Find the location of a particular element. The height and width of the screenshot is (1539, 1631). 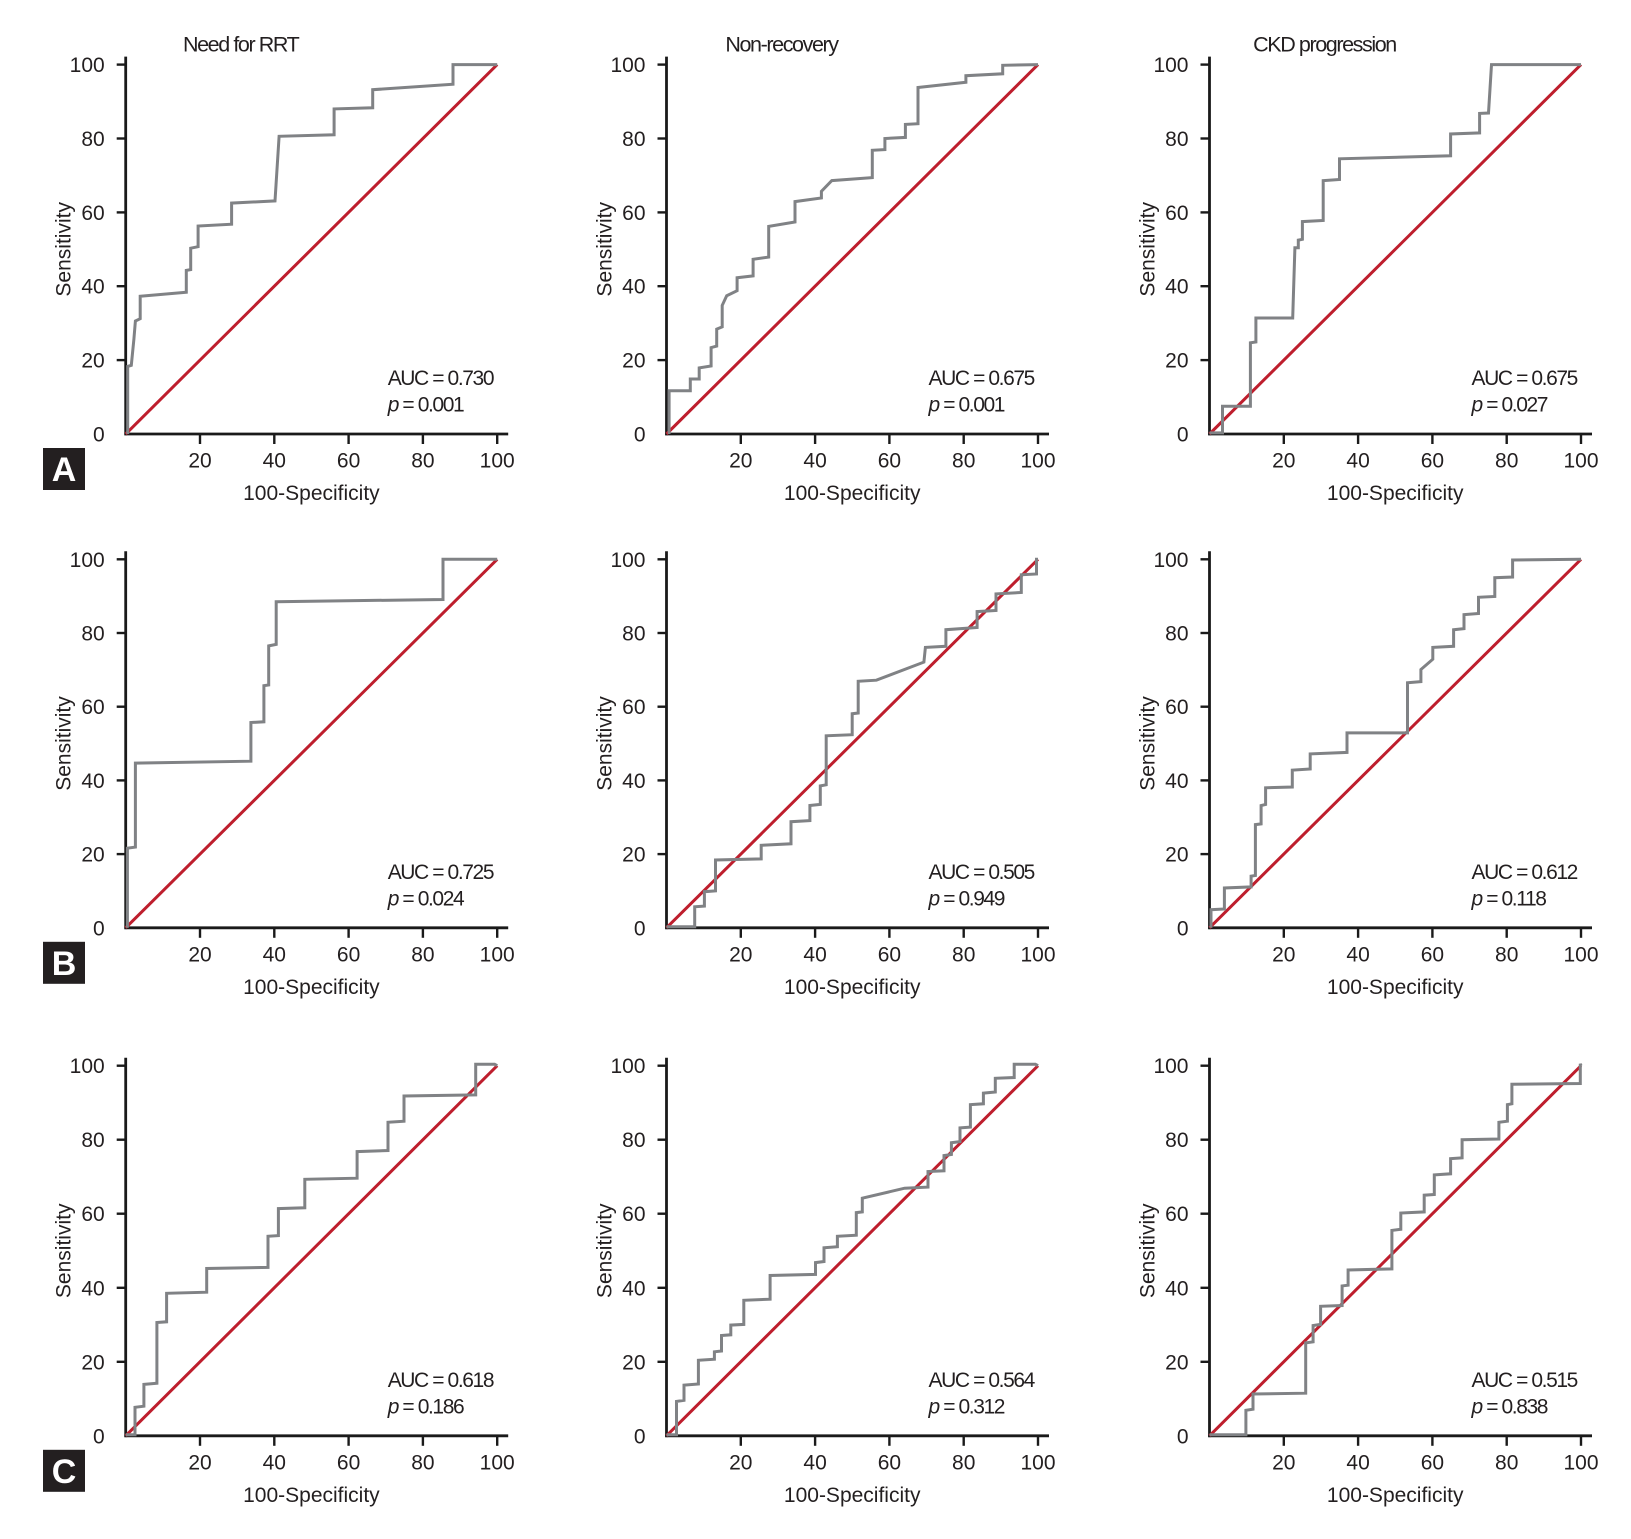

svg-text: p = 0.118 is located at coordinates (1509, 898).